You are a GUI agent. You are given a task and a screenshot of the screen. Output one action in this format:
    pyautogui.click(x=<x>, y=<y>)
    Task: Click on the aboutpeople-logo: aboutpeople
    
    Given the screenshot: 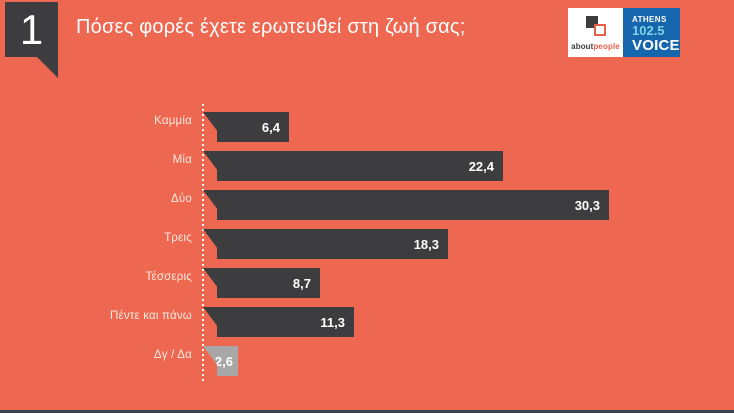 What is the action you would take?
    pyautogui.click(x=595, y=32)
    